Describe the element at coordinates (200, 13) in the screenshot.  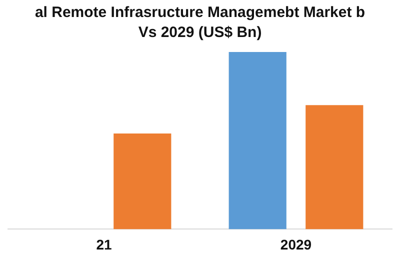
I see `chart-title: al Remote Infrasructure Managemebt Market b` at that location.